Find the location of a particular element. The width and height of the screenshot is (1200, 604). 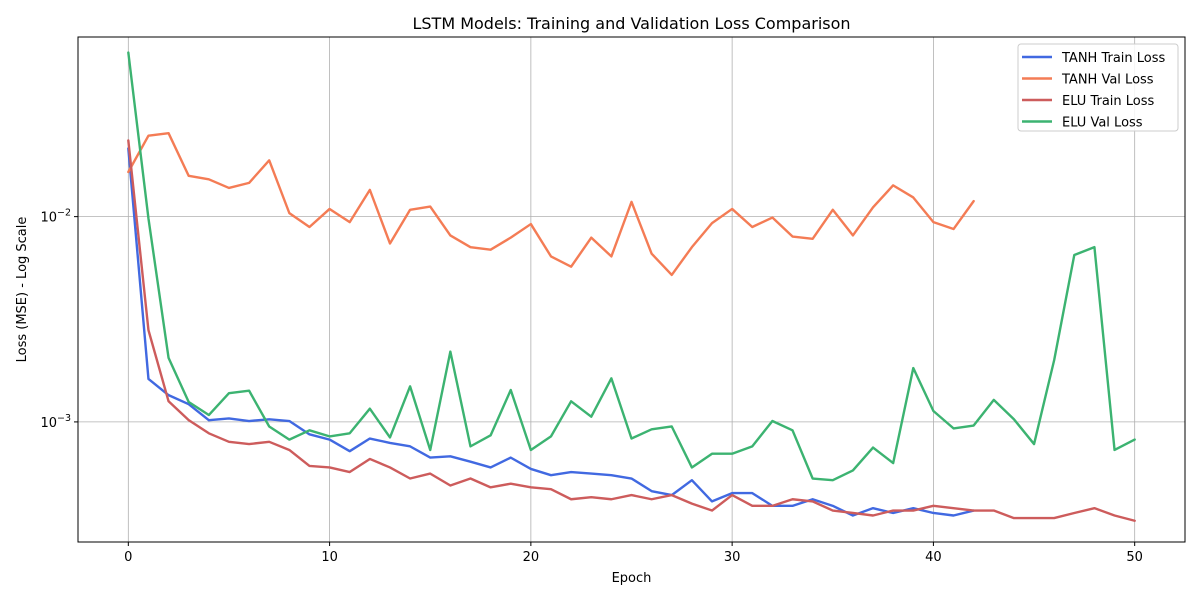

x-axis-label: Epoch is located at coordinates (632, 578).